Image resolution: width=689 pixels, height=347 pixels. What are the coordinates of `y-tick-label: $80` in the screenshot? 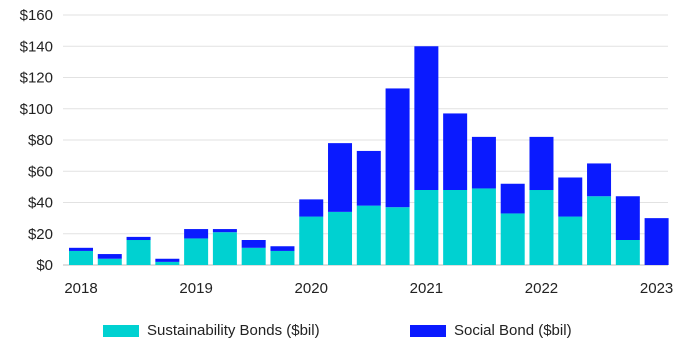 It's located at (40, 140).